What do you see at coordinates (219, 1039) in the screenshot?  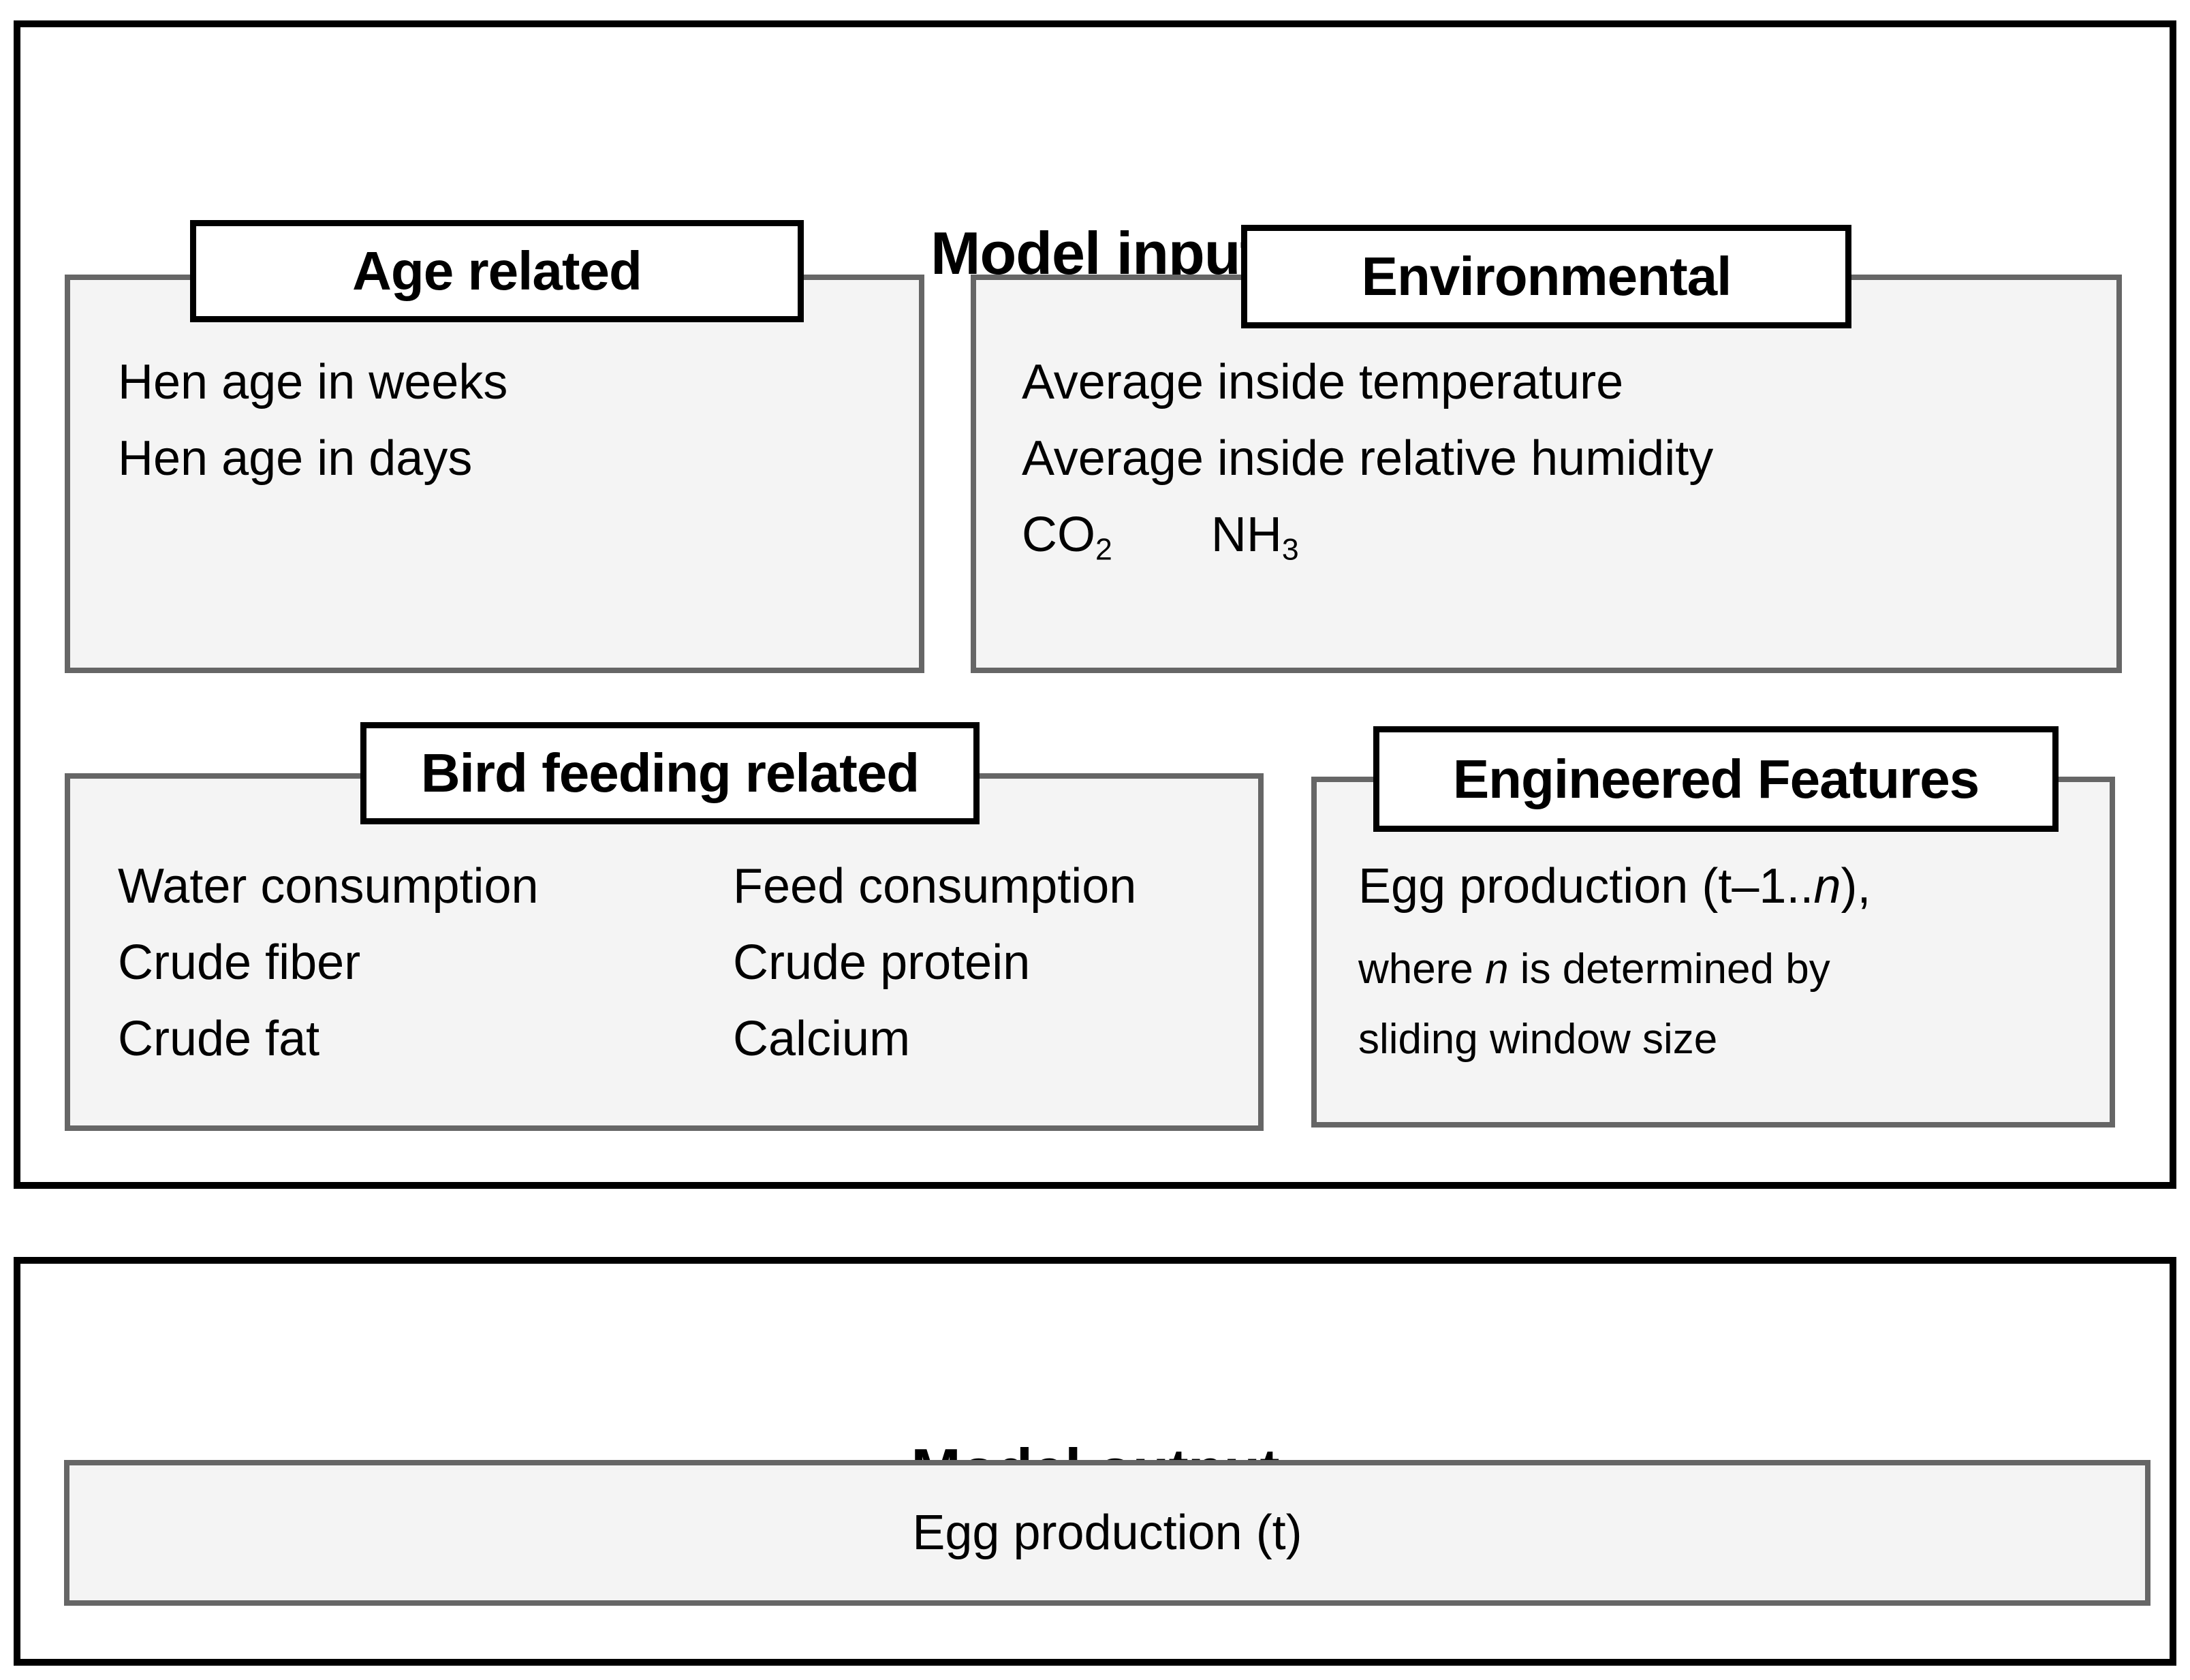 I see `feeding-item: Crude fat` at bounding box center [219, 1039].